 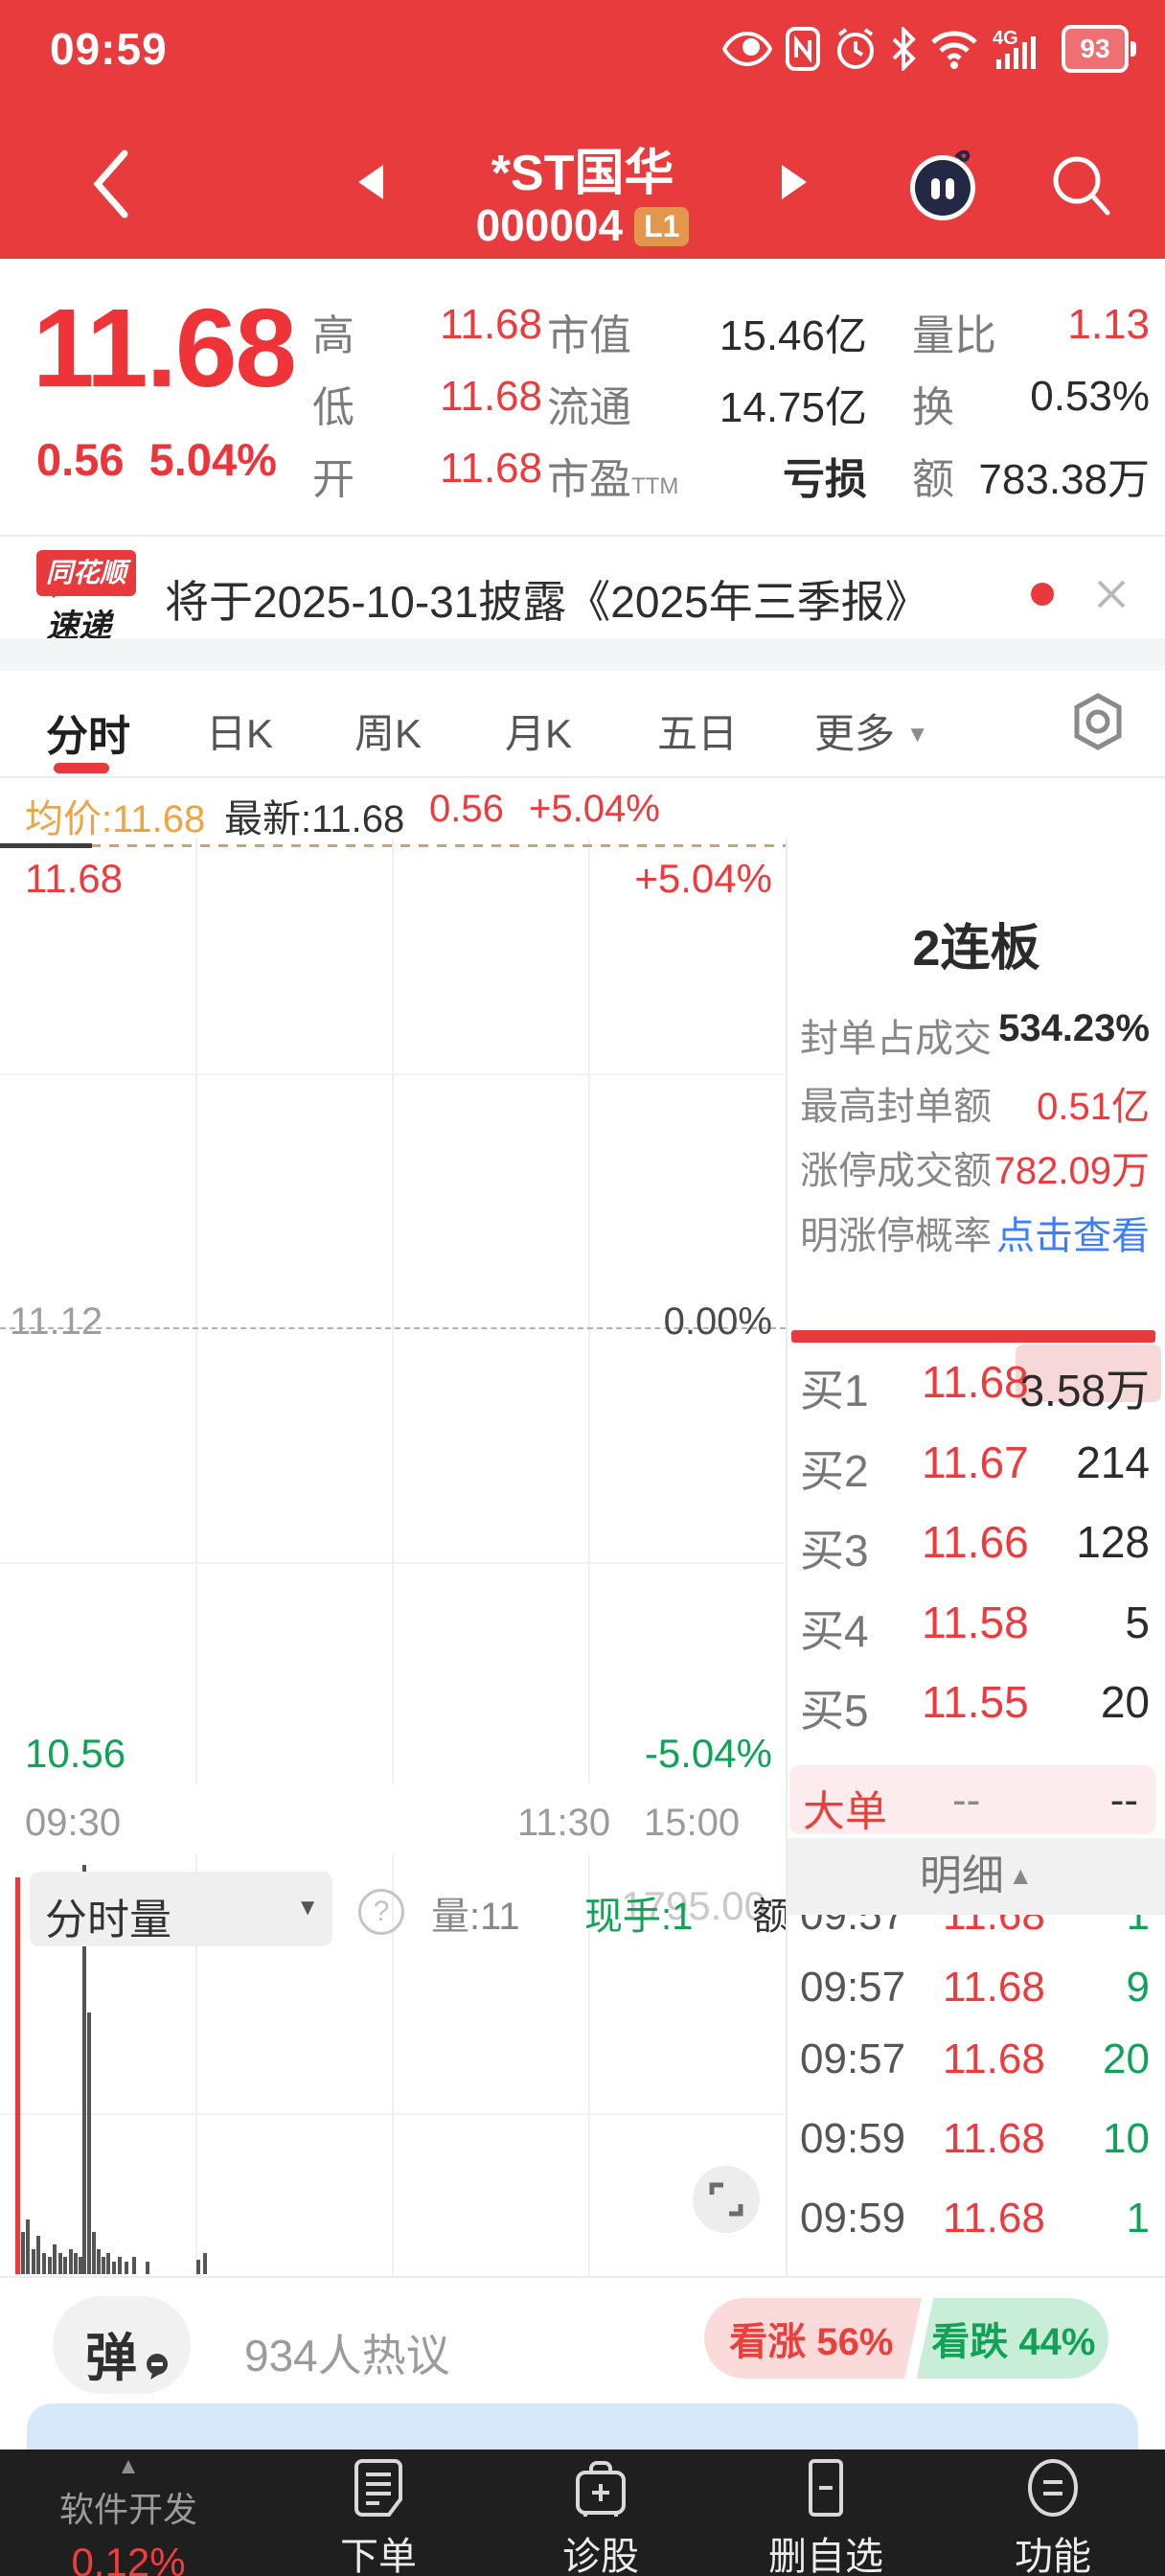 What do you see at coordinates (333, 335) in the screenshot?
I see `high-label: 高` at bounding box center [333, 335].